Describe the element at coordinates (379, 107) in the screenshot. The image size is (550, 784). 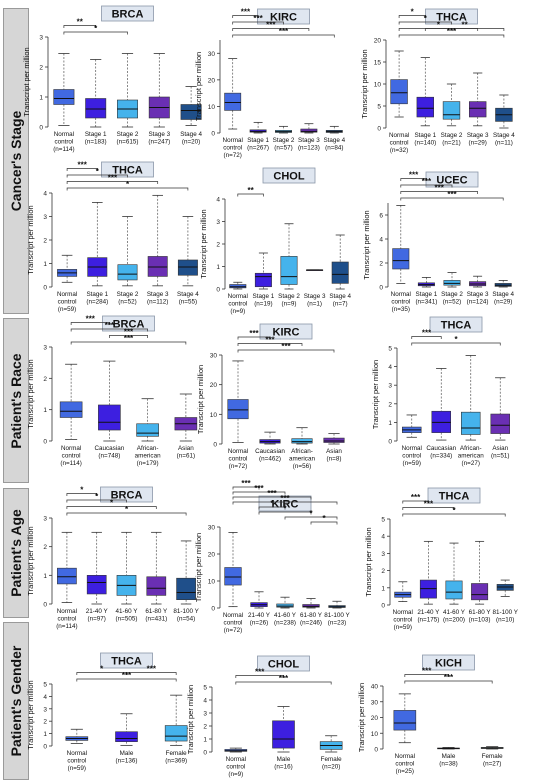
I see `y-tick-label: 5` at that location.